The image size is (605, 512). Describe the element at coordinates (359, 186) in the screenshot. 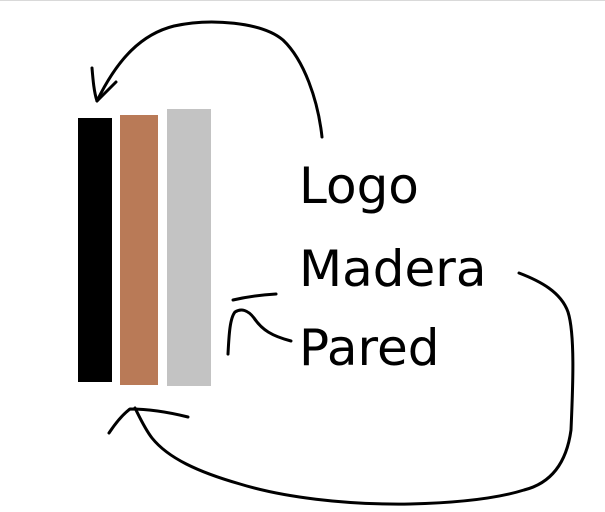

I see `logo-label: Logo` at that location.